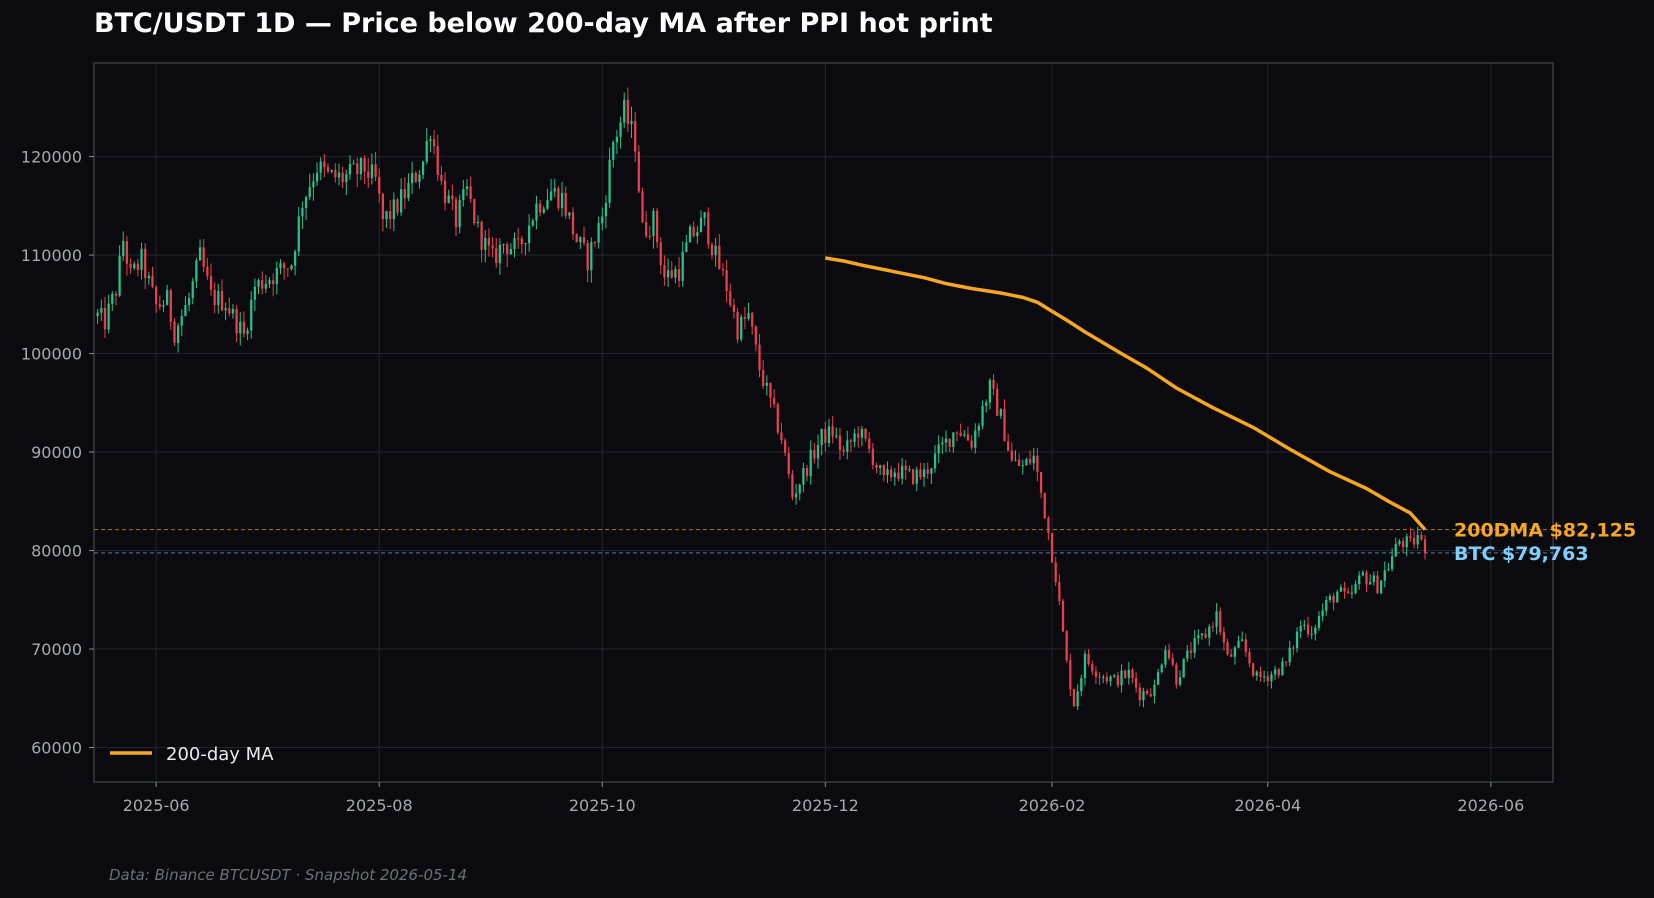  Describe the element at coordinates (379, 805) in the screenshot. I see `x-tick-label: 2025-08` at that location.